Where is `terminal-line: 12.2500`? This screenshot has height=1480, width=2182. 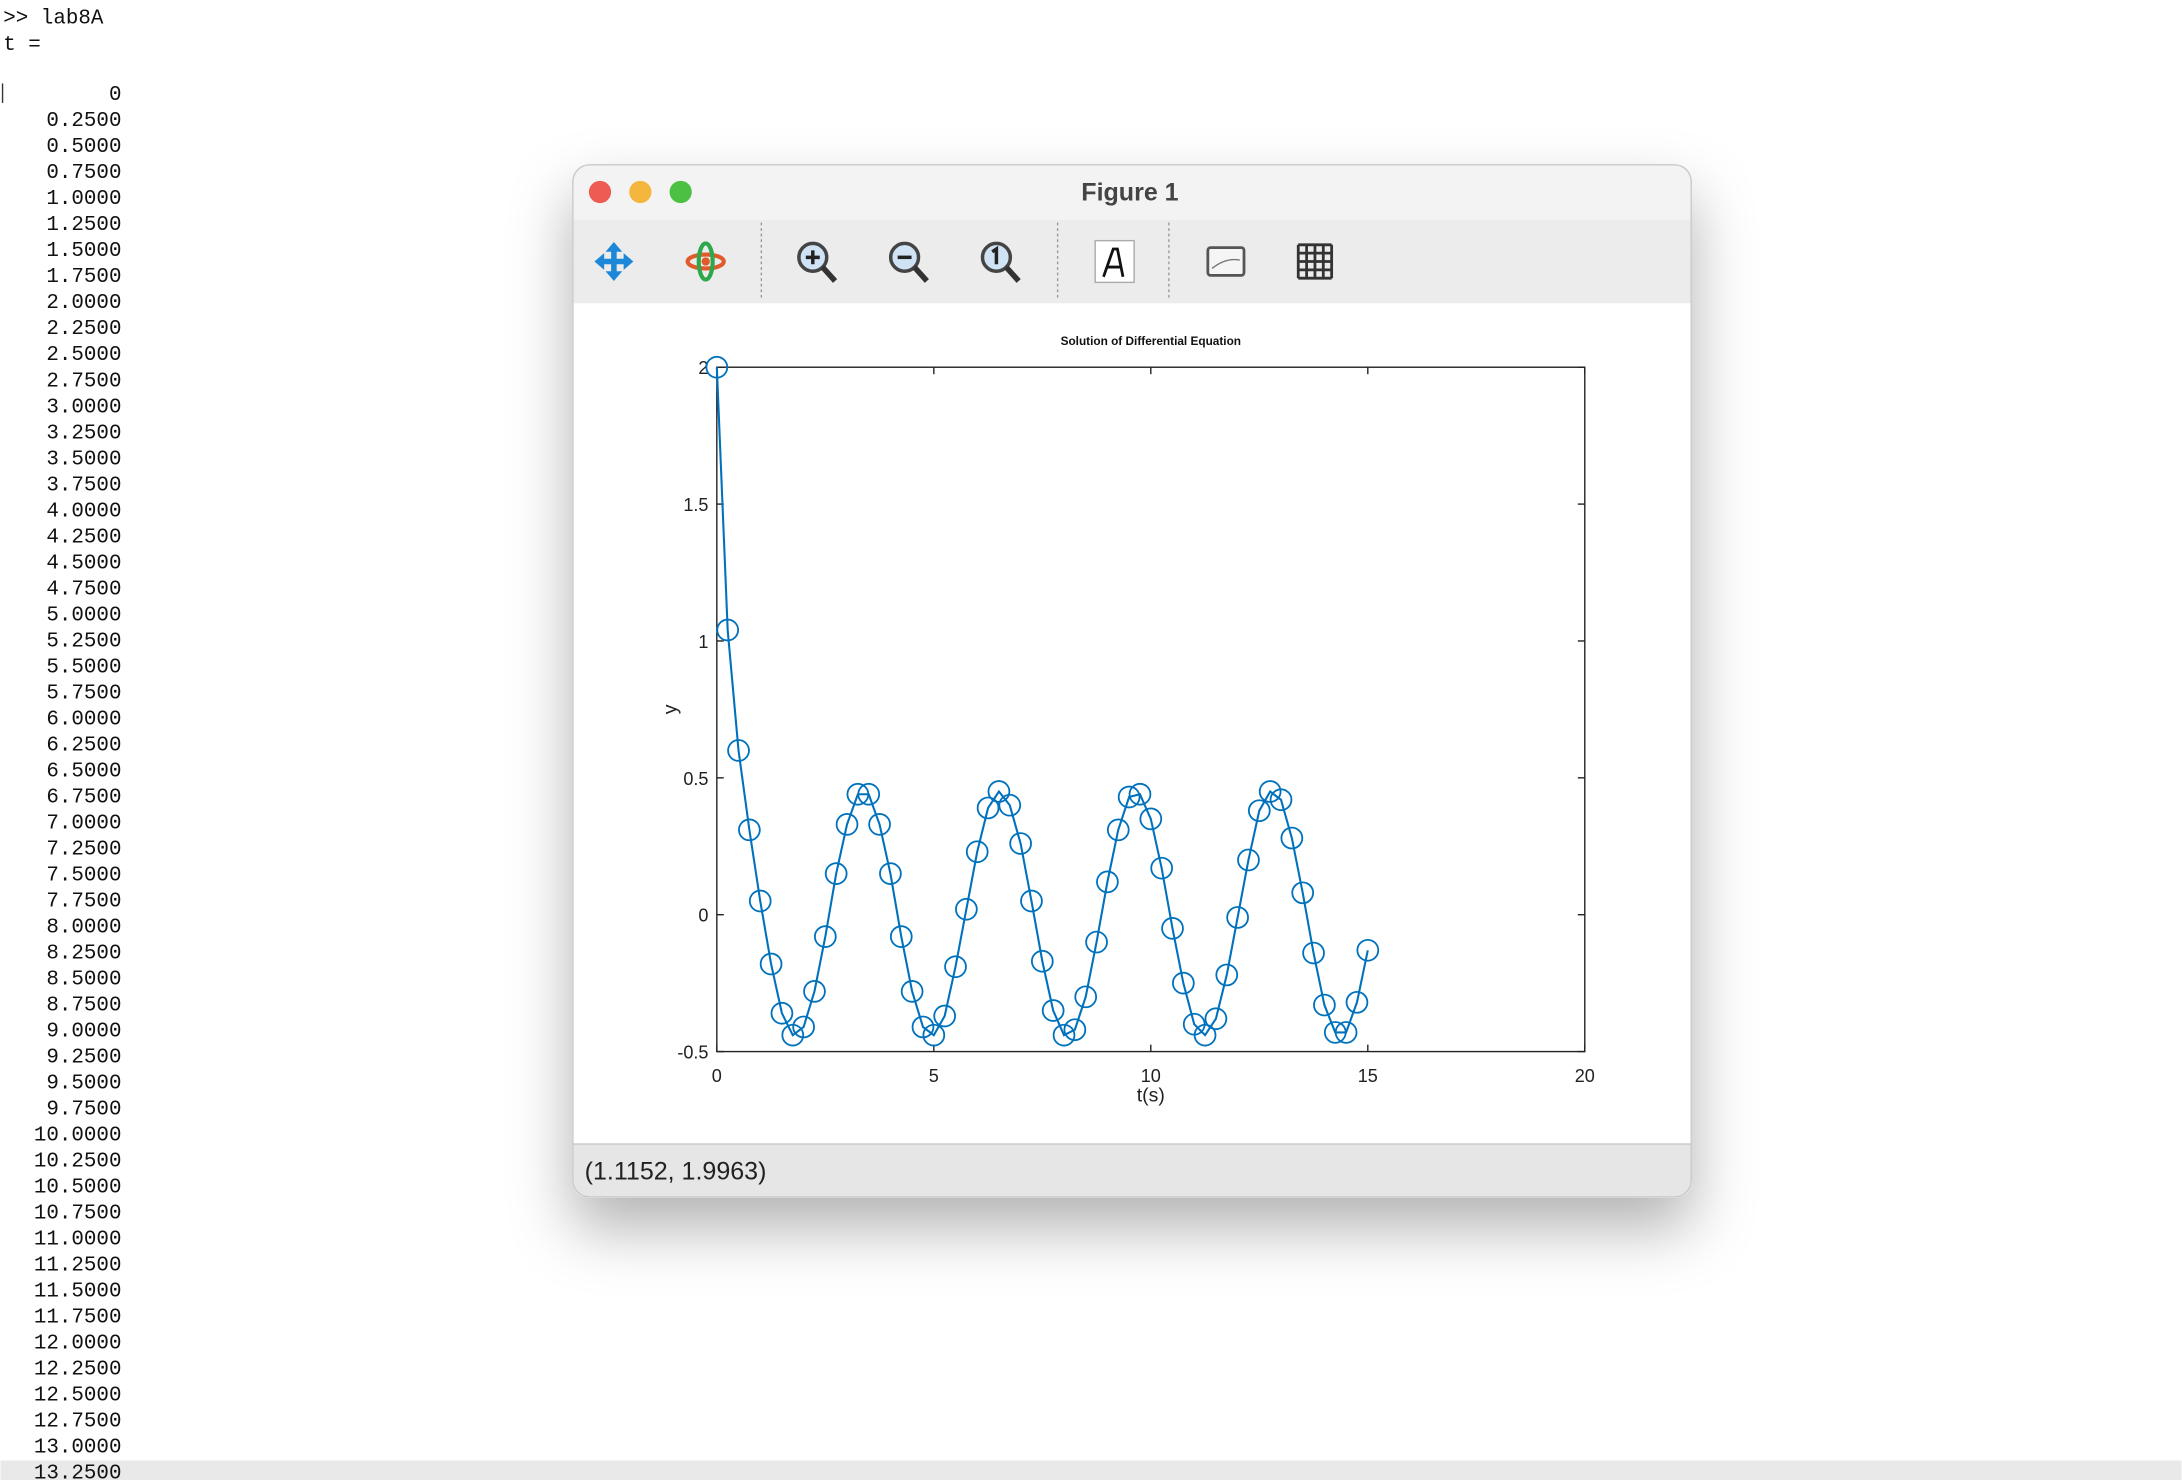
terminal-line: 12.2500 is located at coordinates (78, 1370).